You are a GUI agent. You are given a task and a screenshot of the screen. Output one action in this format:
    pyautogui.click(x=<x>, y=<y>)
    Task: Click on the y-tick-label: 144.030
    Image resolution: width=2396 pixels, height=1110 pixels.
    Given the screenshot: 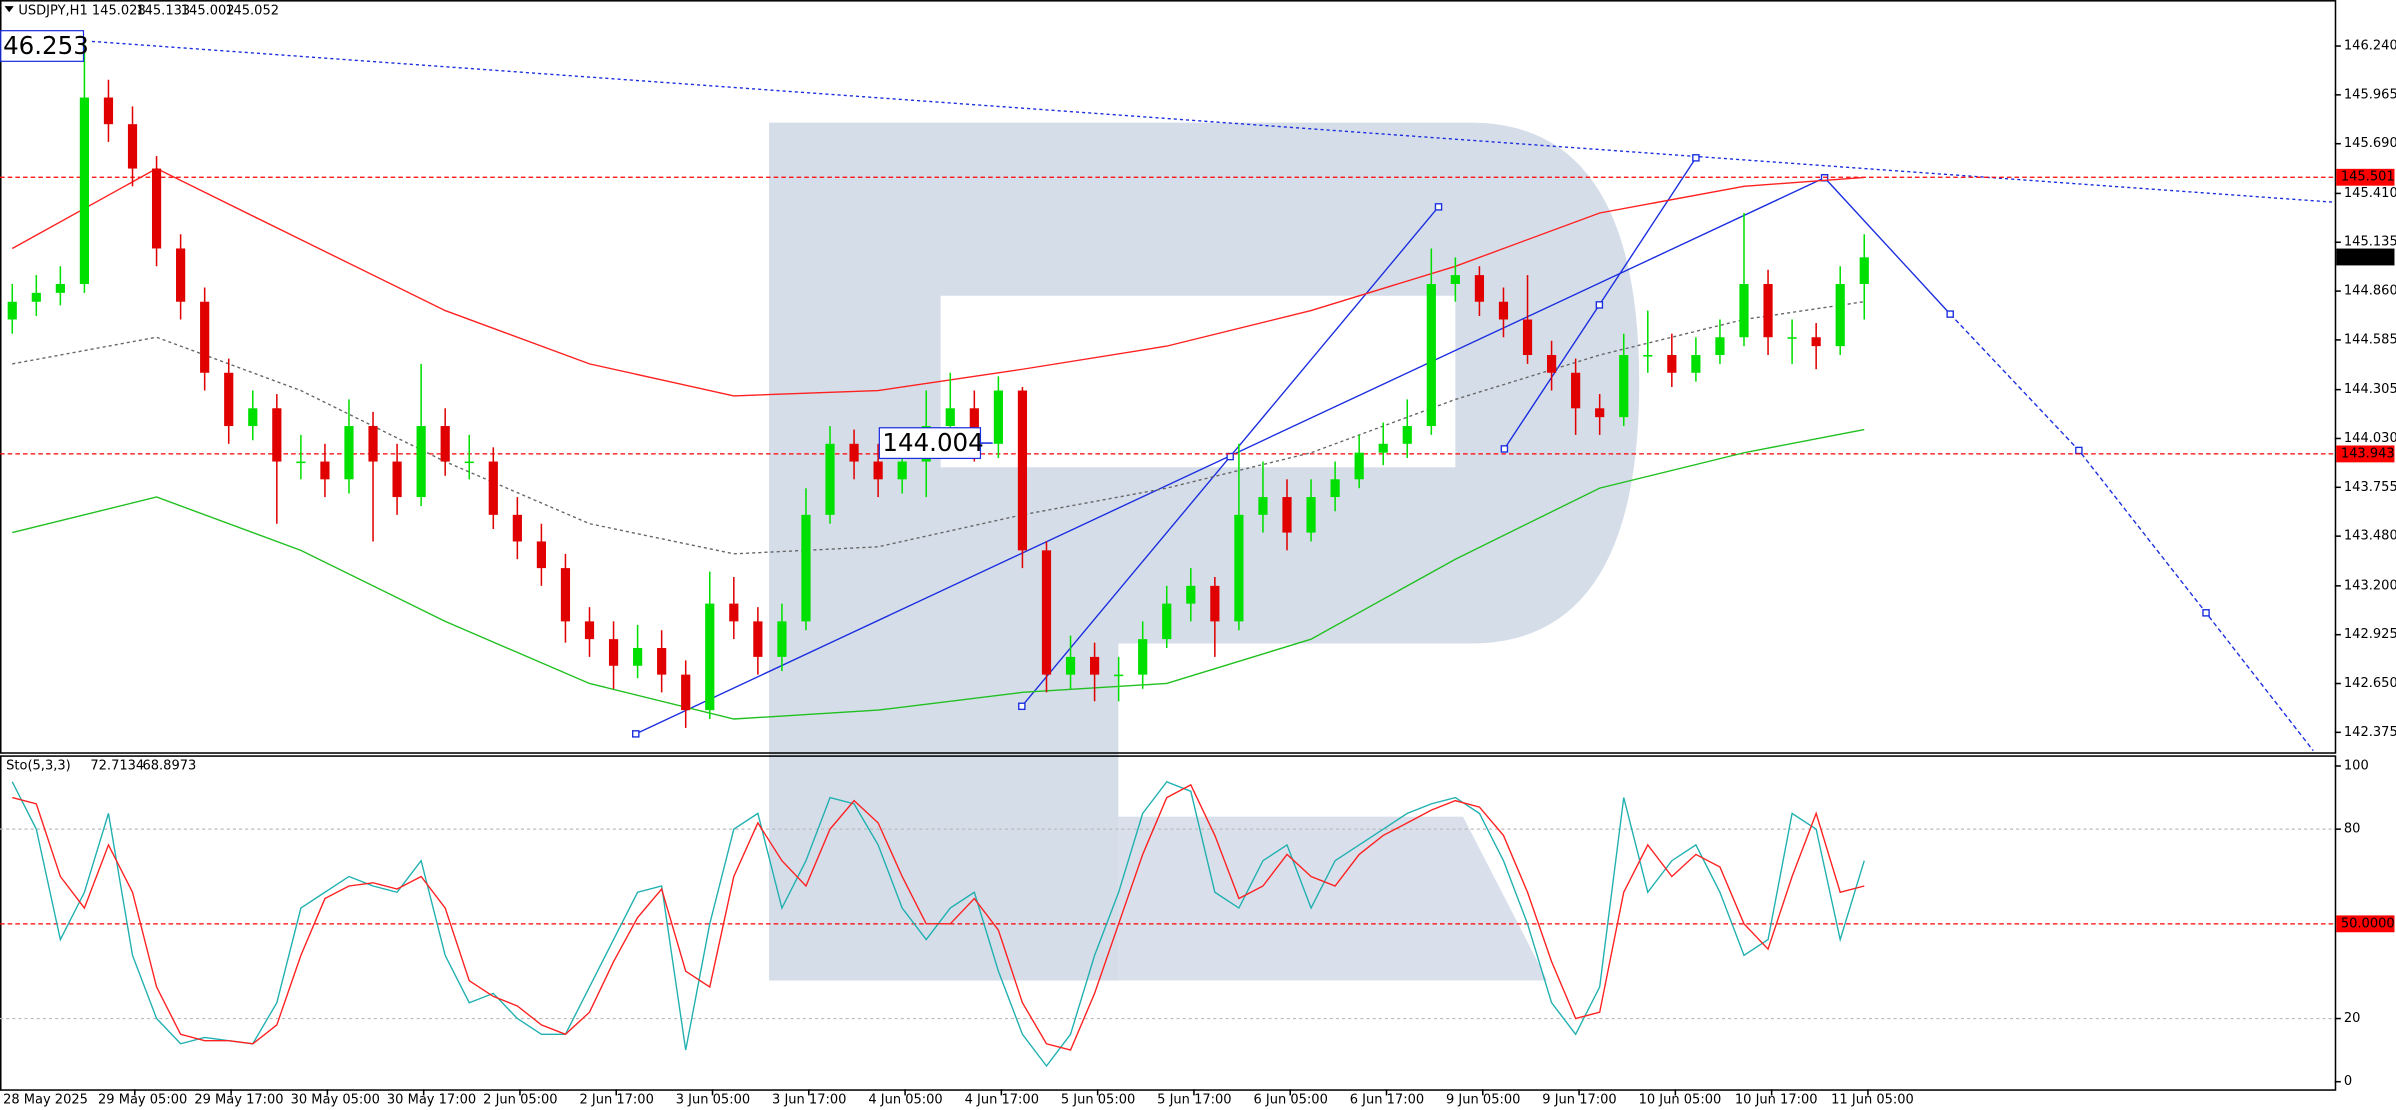 What is the action you would take?
    pyautogui.click(x=2370, y=438)
    